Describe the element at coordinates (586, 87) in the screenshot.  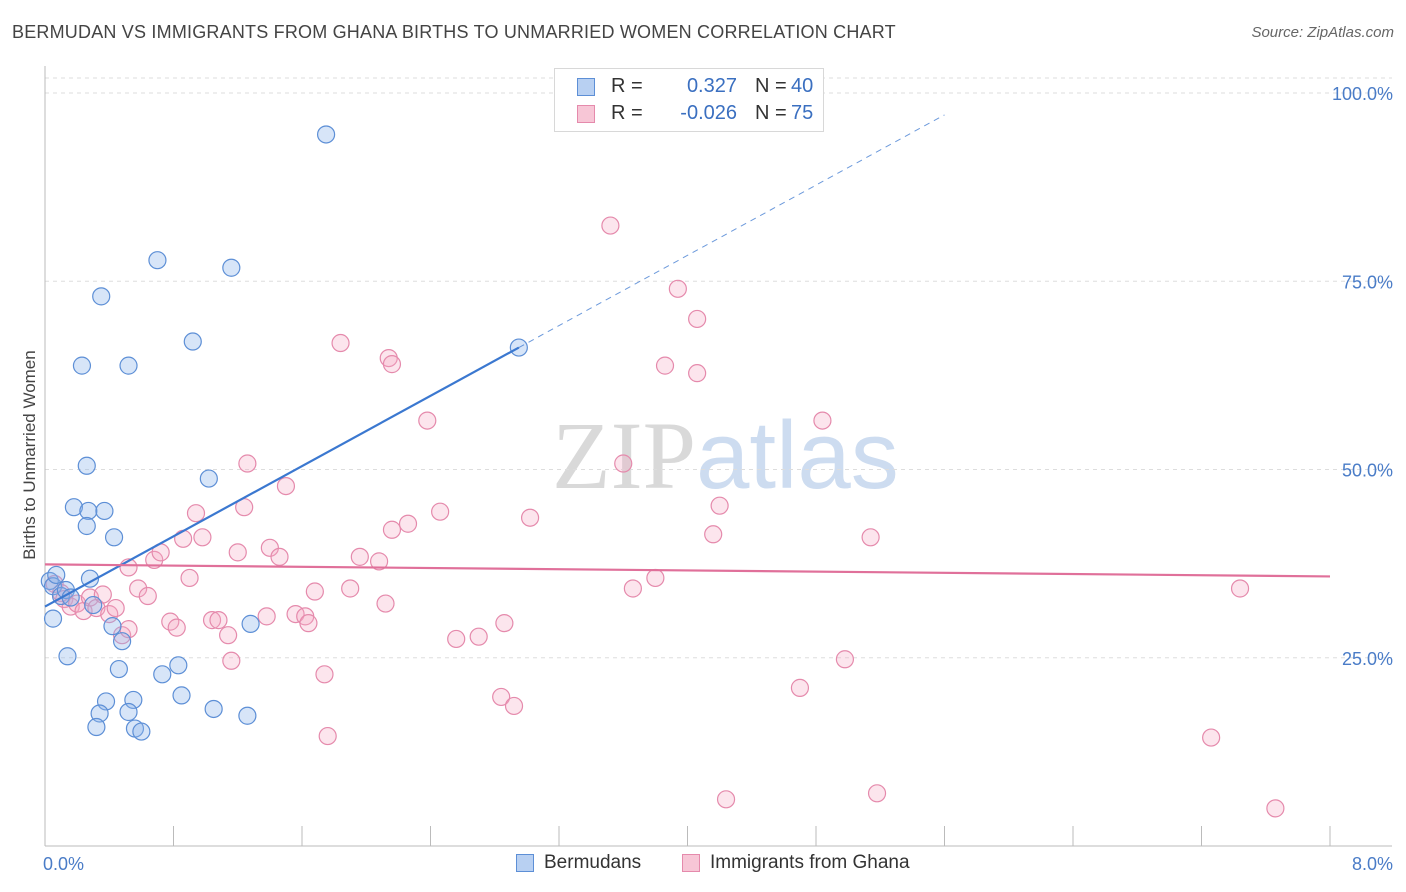
I see `legend-swatch-bermudans` at that location.